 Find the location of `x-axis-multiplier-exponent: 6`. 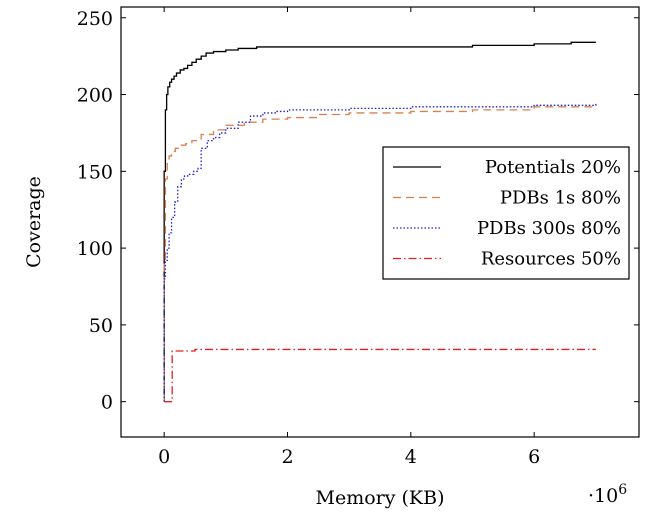

x-axis-multiplier-exponent: 6 is located at coordinates (622, 490).